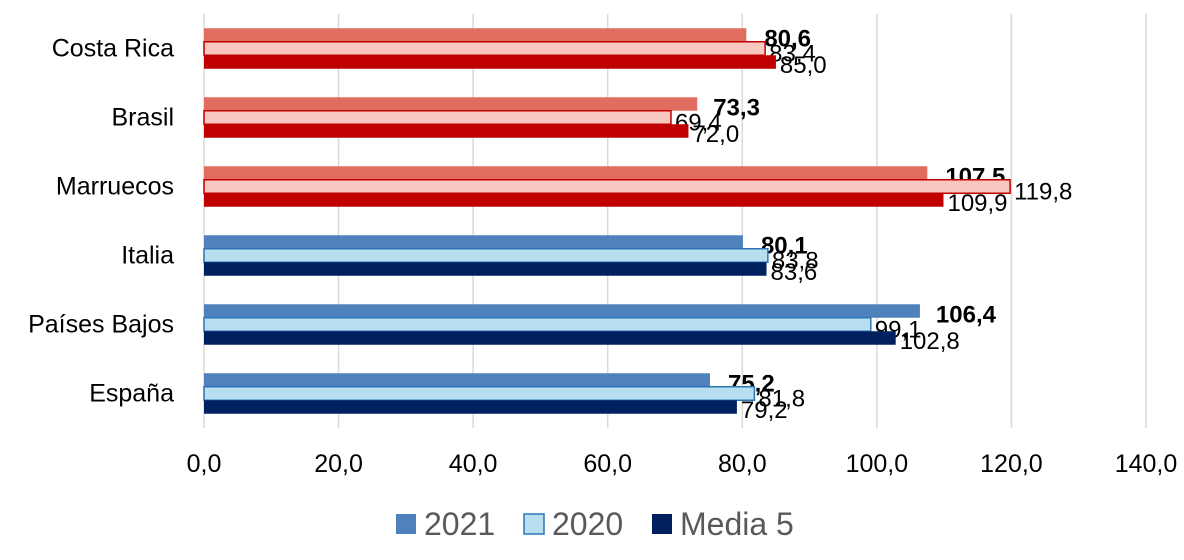  Describe the element at coordinates (147, 256) in the screenshot. I see `category-label: Italia` at that location.